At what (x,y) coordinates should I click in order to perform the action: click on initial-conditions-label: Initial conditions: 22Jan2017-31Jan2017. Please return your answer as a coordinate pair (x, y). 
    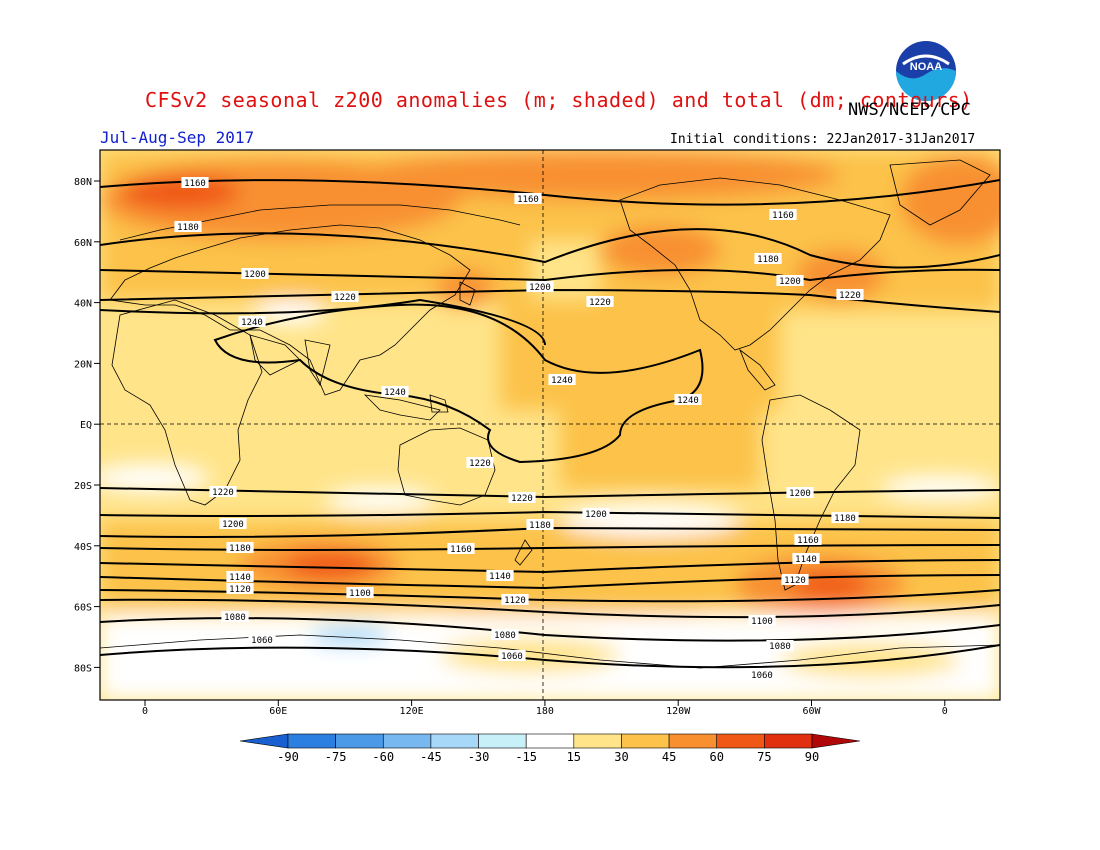
    Looking at the image, I should click on (823, 139).